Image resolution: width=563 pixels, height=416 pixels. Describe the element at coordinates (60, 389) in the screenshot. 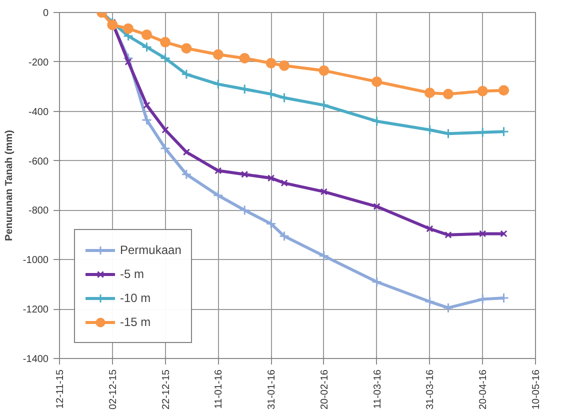

I see `x-tick-label: 12-11-15` at that location.